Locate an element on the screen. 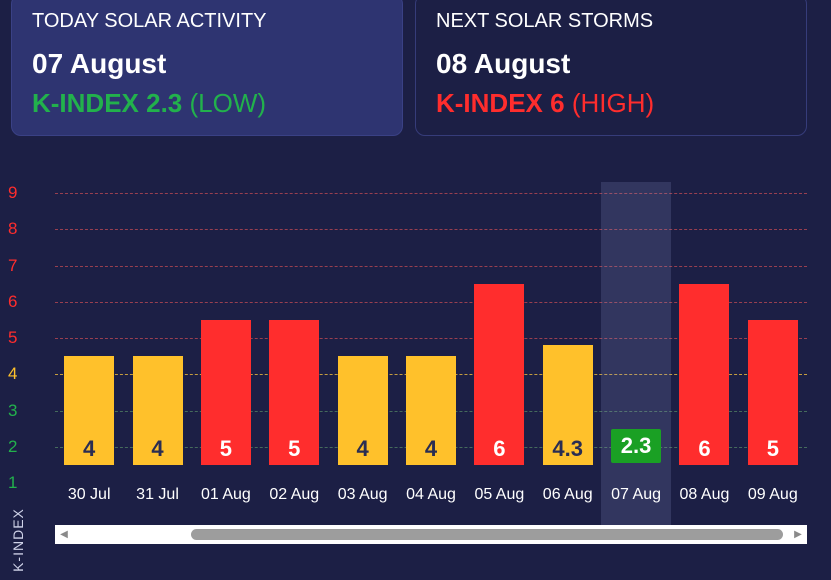 This screenshot has width=831, height=580. x-tick-label: 04 Aug is located at coordinates (431, 494).